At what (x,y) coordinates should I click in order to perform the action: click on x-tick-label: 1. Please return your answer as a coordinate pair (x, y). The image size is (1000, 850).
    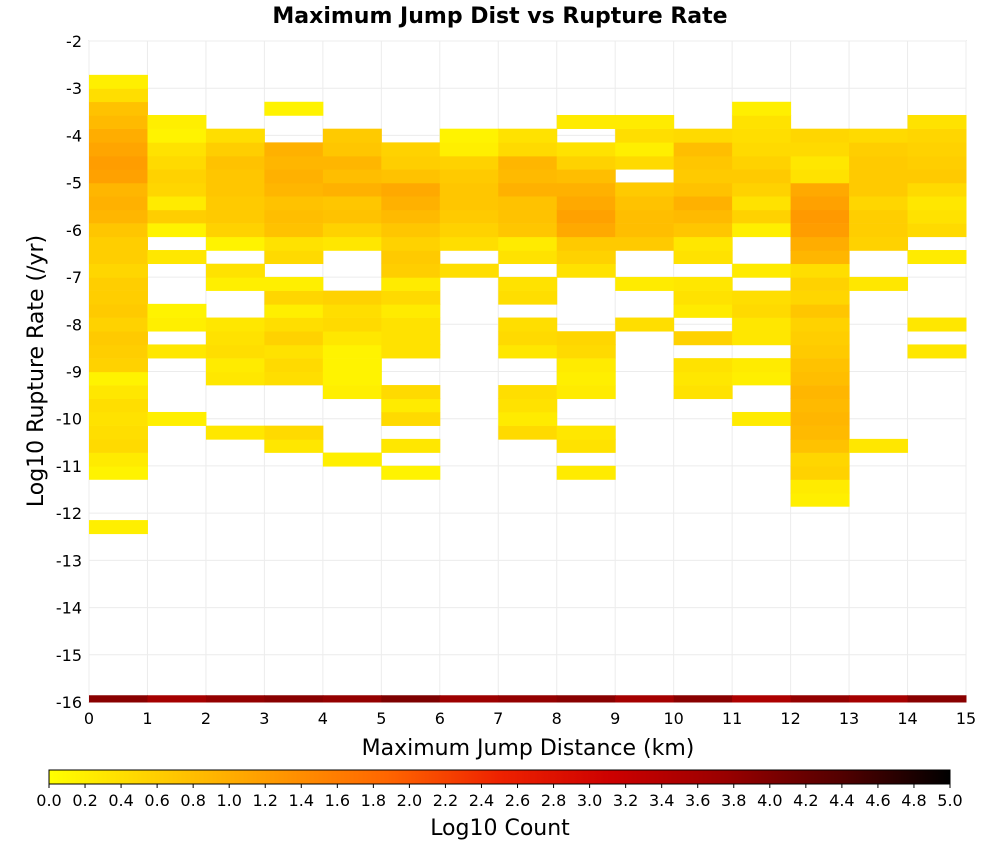
    Looking at the image, I should click on (147, 718).